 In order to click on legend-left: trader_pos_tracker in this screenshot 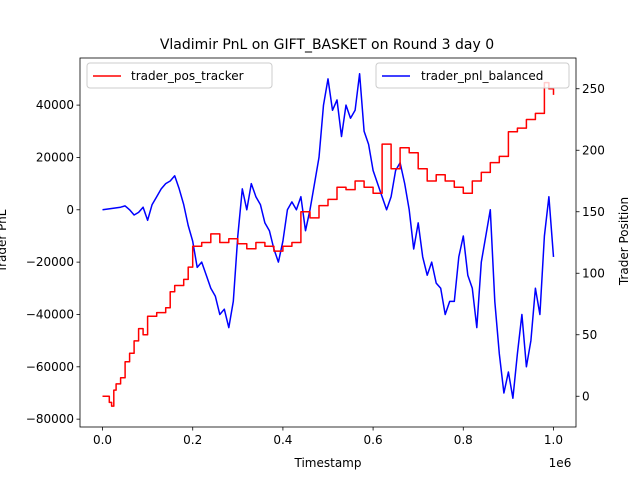, I will do `click(179, 75)`.